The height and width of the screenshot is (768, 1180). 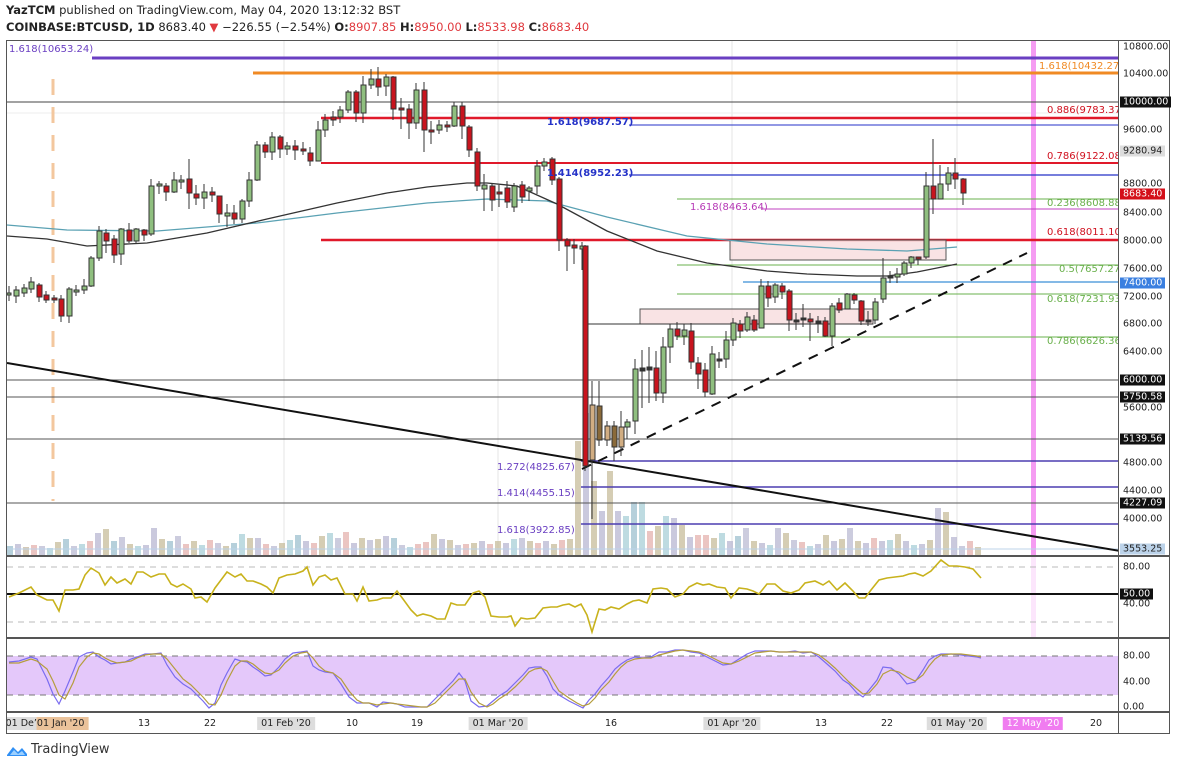 What do you see at coordinates (957, 723) in the screenshot?
I see `time-label-may: 01 May '20` at bounding box center [957, 723].